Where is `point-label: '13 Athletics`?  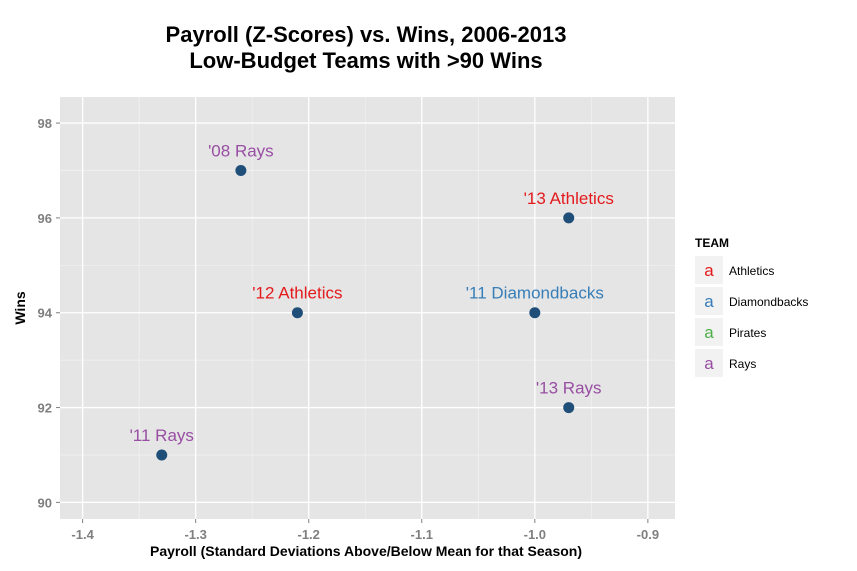 point-label: '13 Athletics is located at coordinates (569, 198).